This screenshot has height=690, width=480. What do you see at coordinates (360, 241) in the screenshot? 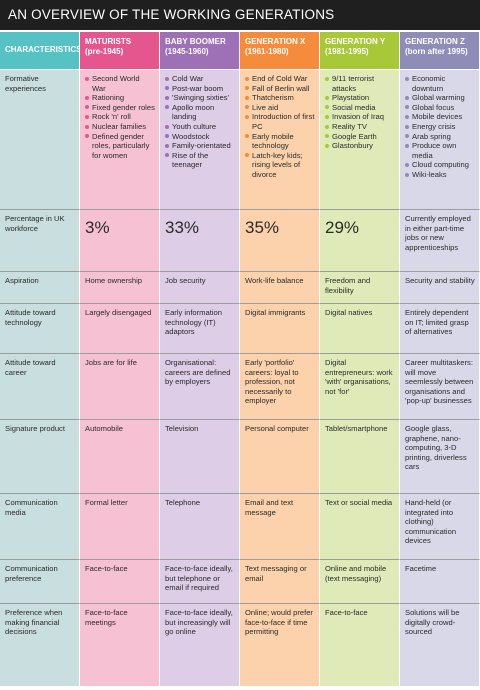
I see `percentage-generation-y: 29%` at bounding box center [360, 241].